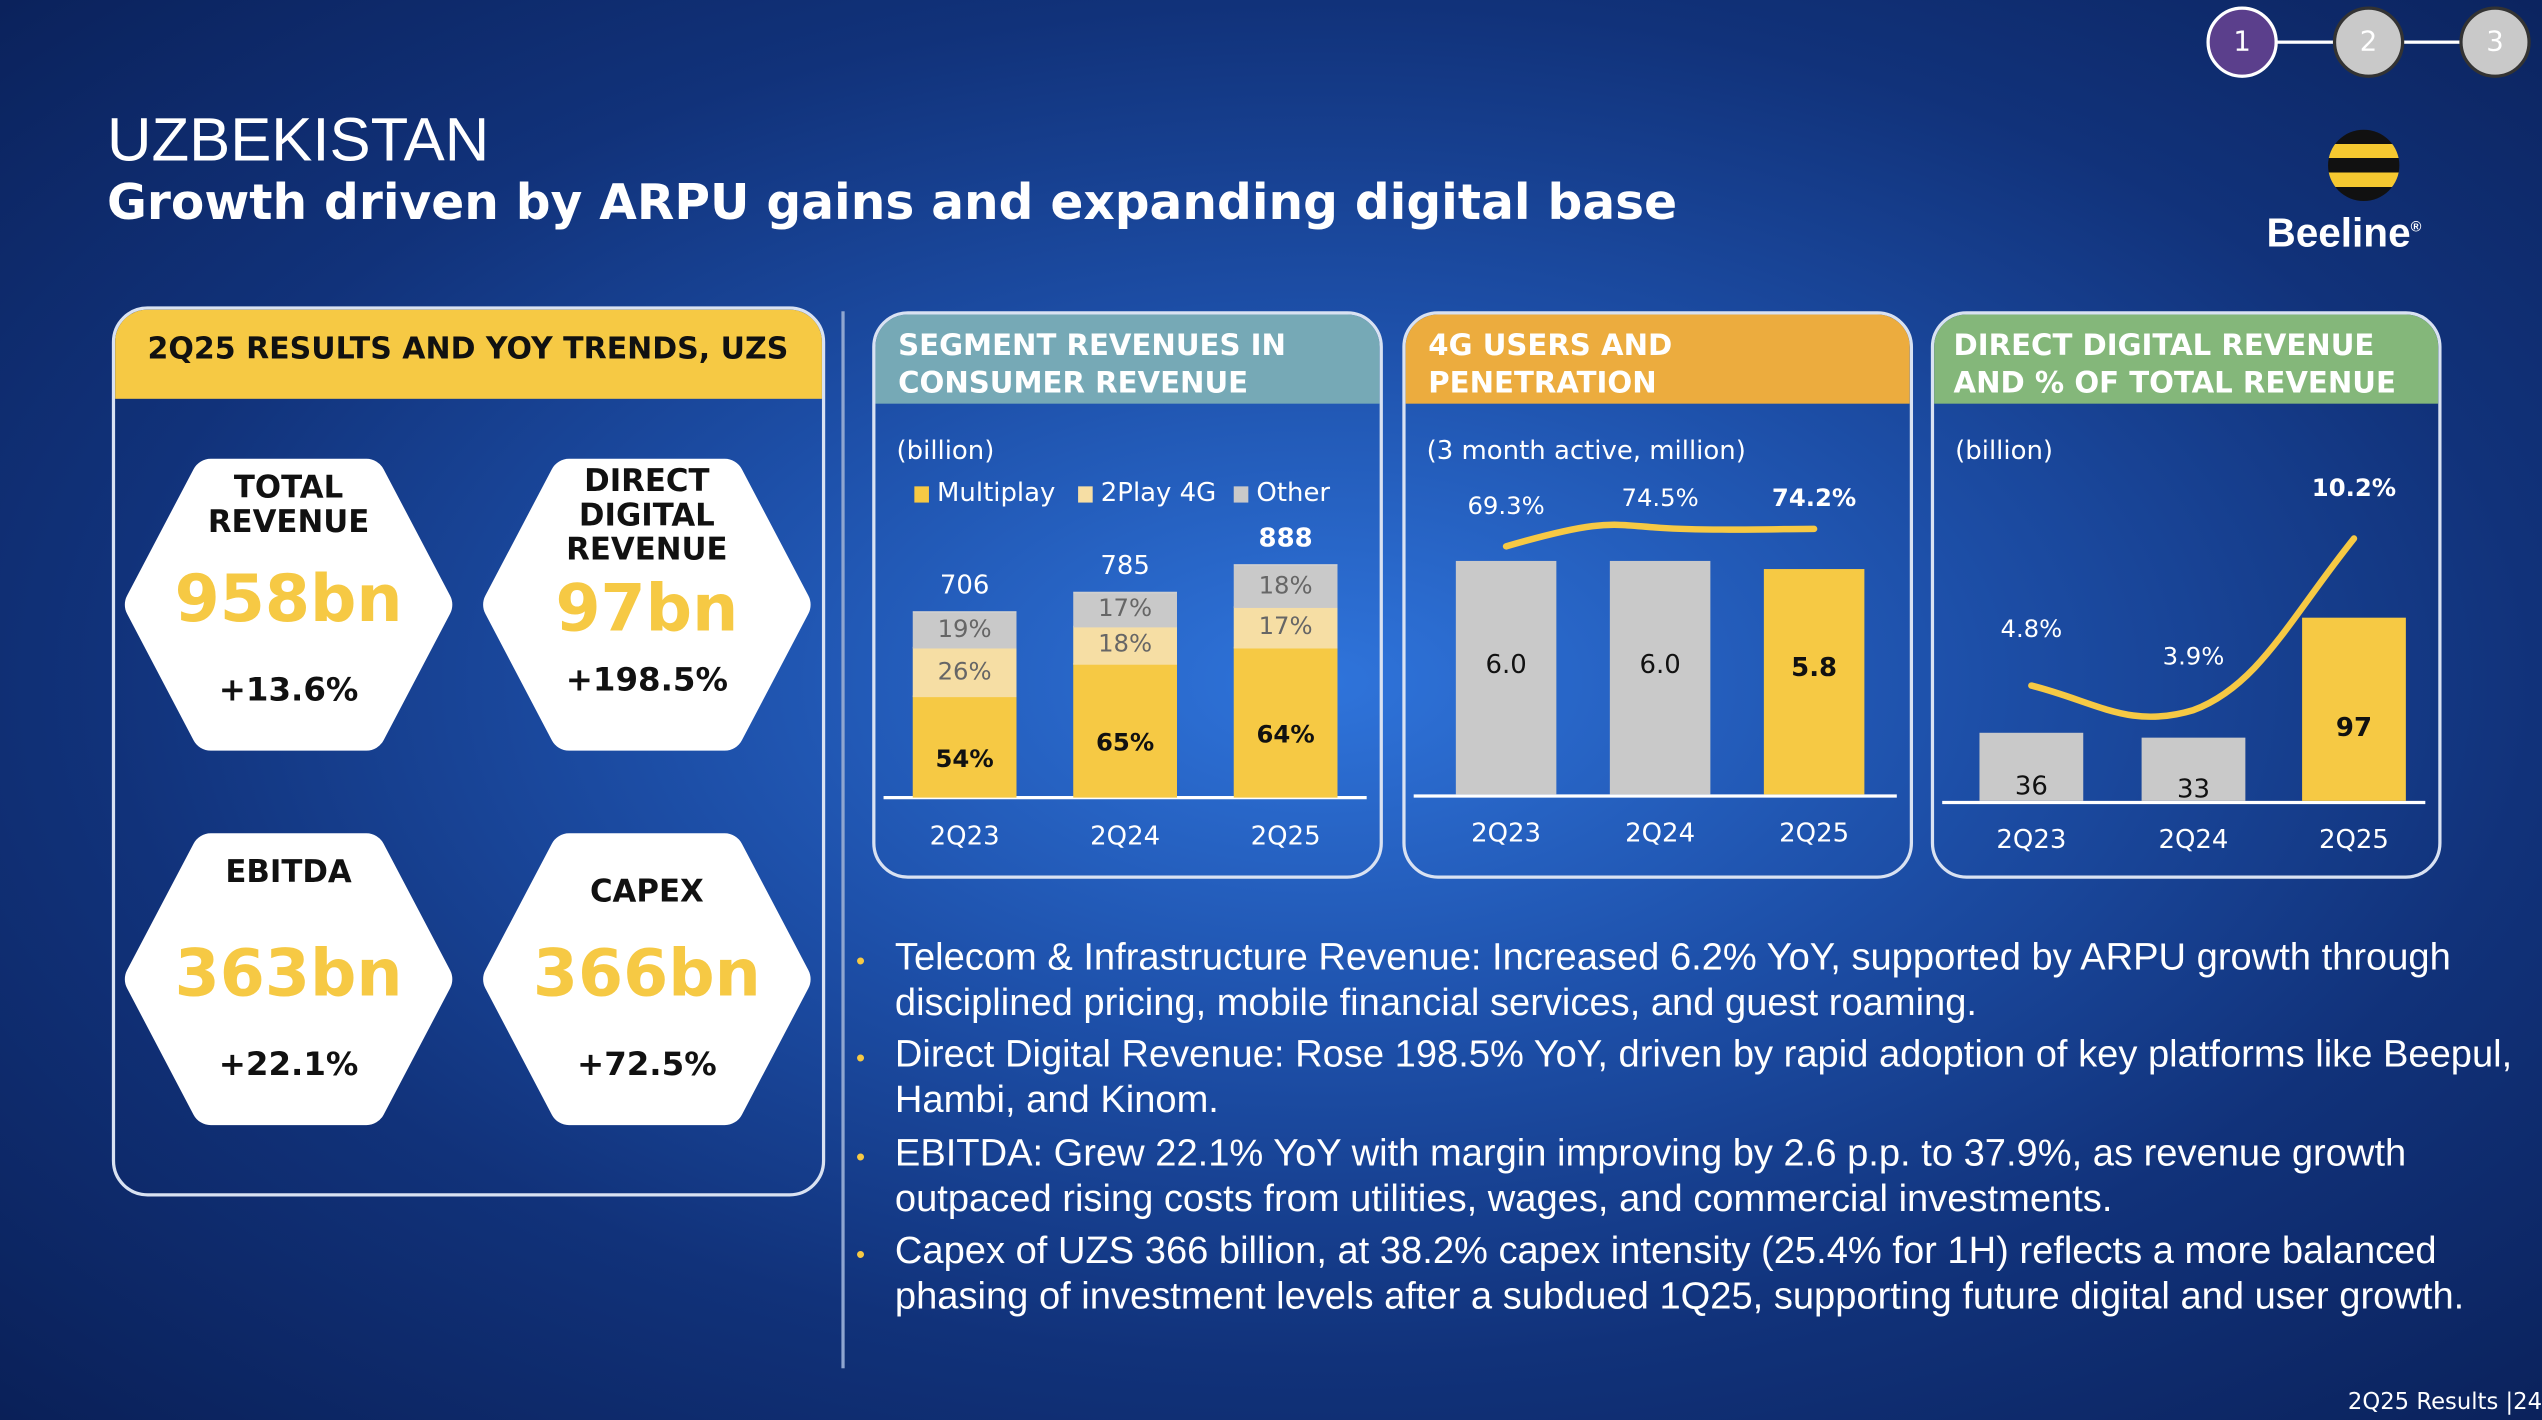 The width and height of the screenshot is (2542, 1420). Describe the element at coordinates (2031, 629) in the screenshot. I see `line-value-label: 4.8%` at that location.